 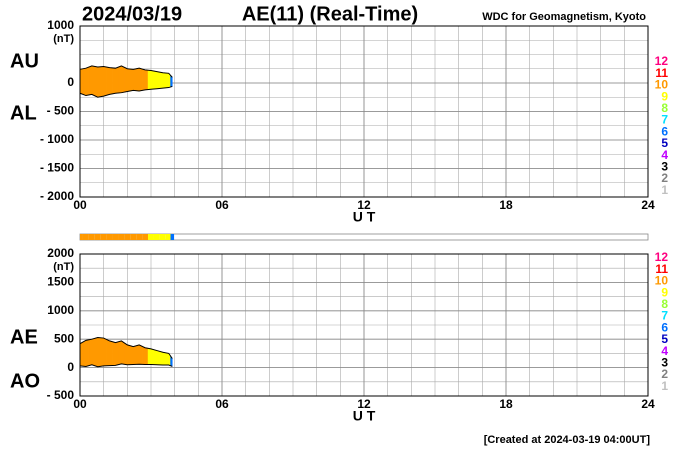 I want to click on series-label: AU, so click(x=24, y=61).